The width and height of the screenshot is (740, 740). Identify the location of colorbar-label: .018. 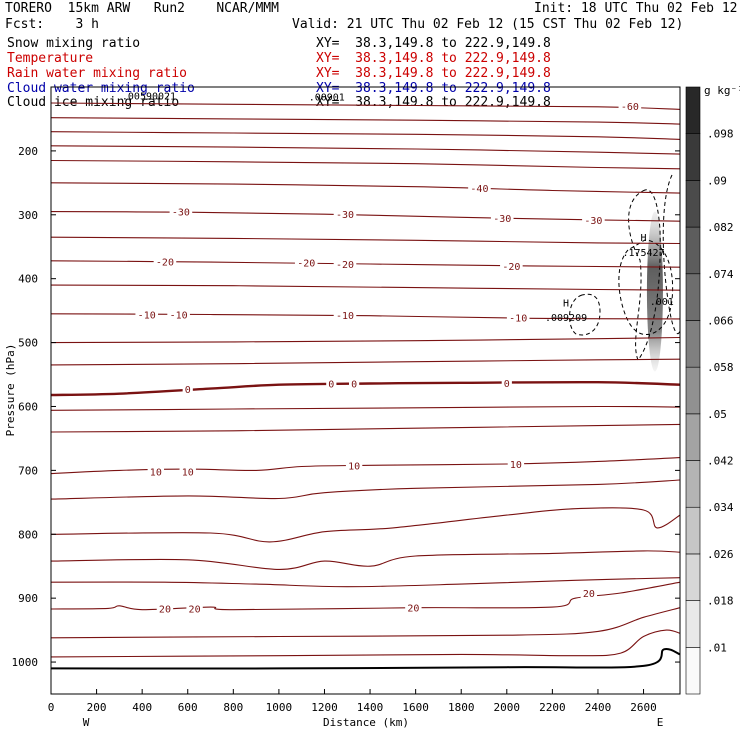
(720, 601).